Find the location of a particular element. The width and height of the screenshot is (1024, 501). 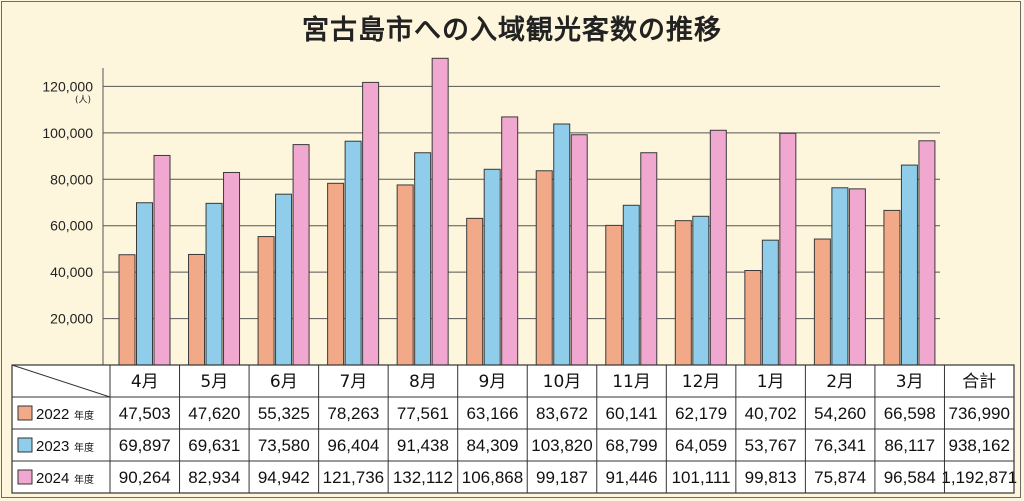

data-label: 63,166 is located at coordinates (492, 413).